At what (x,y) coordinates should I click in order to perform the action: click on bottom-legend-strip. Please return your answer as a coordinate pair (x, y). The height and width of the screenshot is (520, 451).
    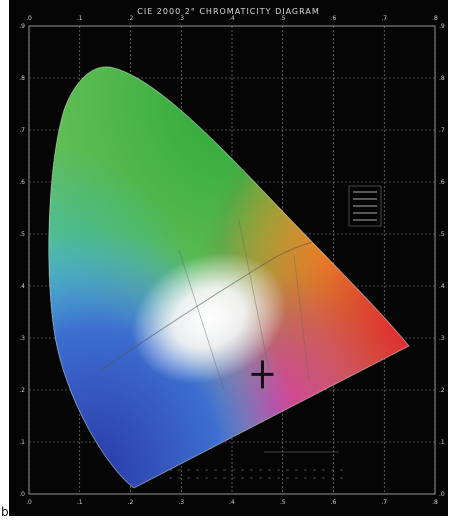
    Looking at the image, I should click on (259, 465).